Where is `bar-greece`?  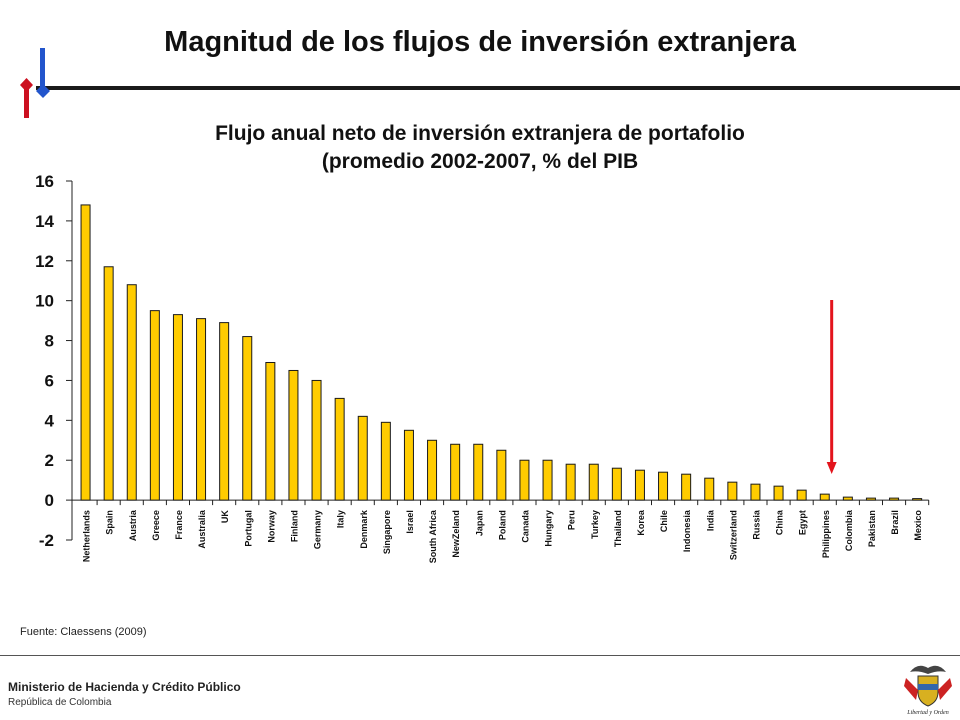
bar-greece is located at coordinates (154, 405).